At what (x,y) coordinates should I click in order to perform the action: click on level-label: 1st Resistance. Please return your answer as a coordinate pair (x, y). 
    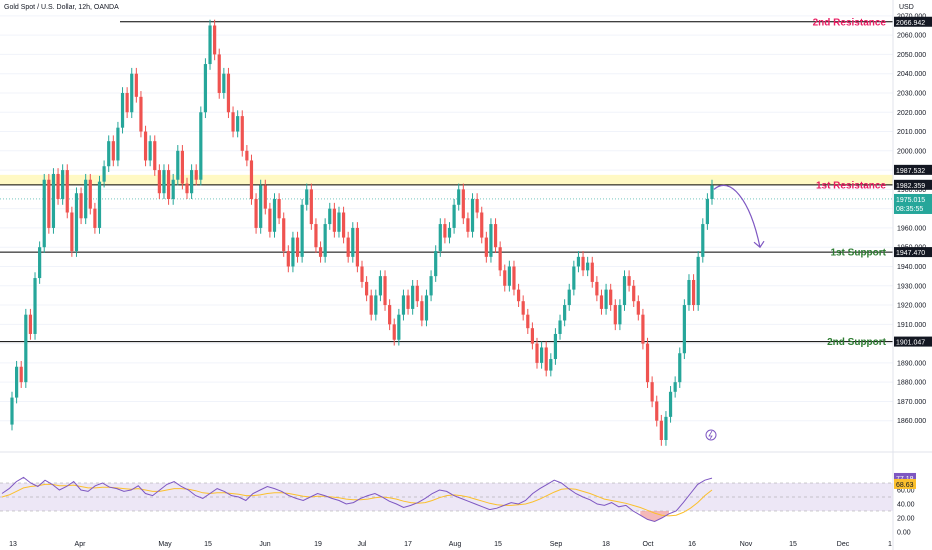
    Looking at the image, I should click on (851, 185).